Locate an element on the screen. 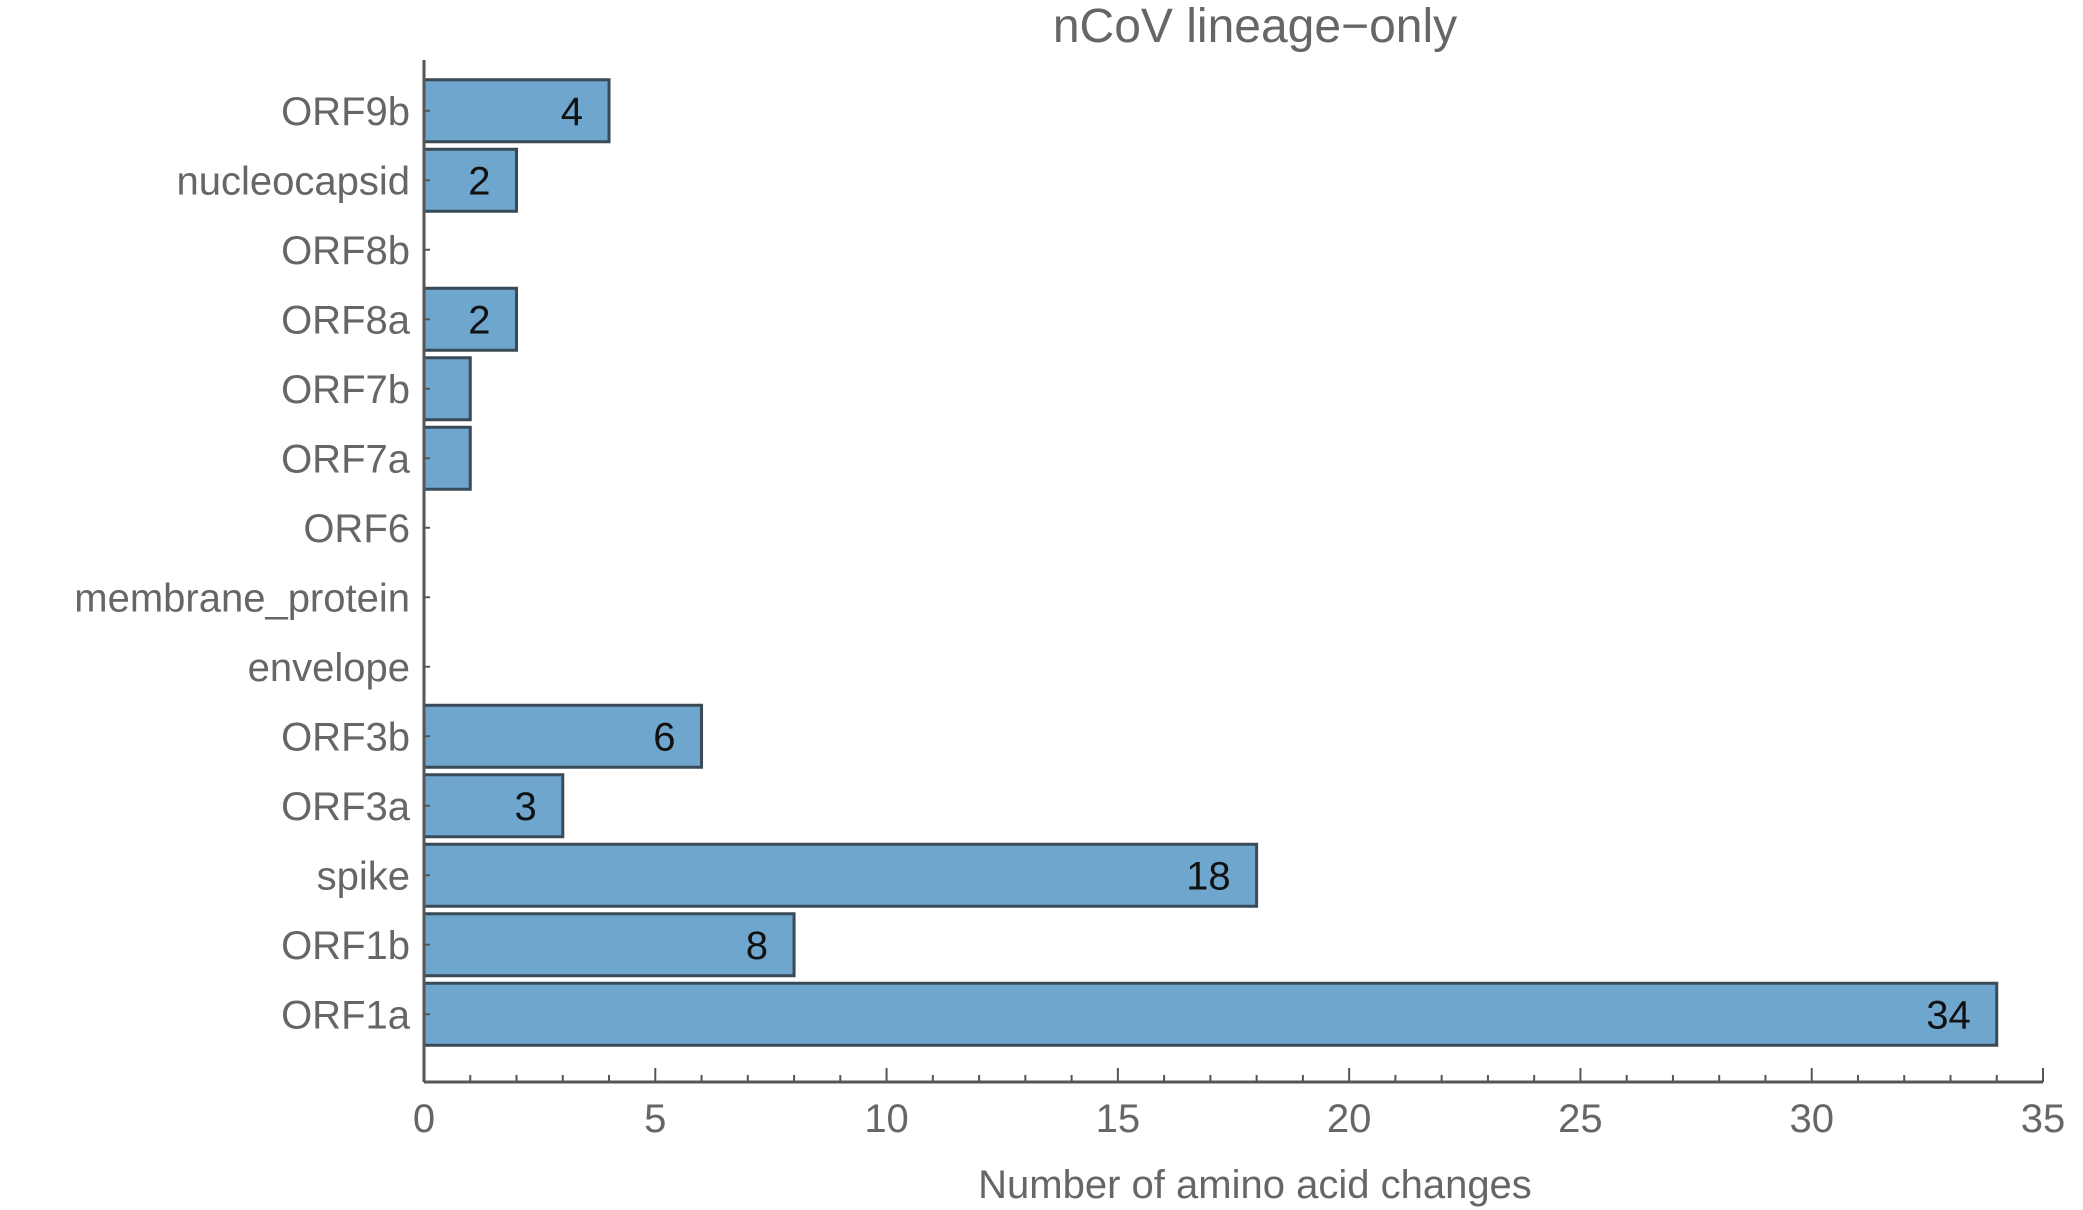  category-label-orf1a: ORF1a is located at coordinates (346, 1015).